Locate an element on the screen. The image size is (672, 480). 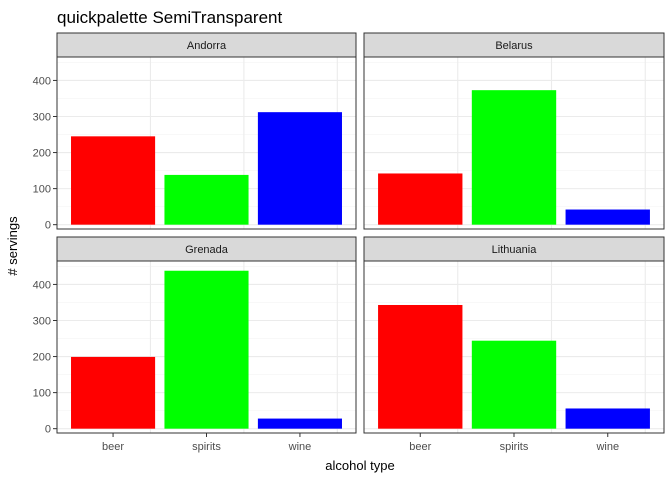
facet-strip-label: Grenada is located at coordinates (207, 250).